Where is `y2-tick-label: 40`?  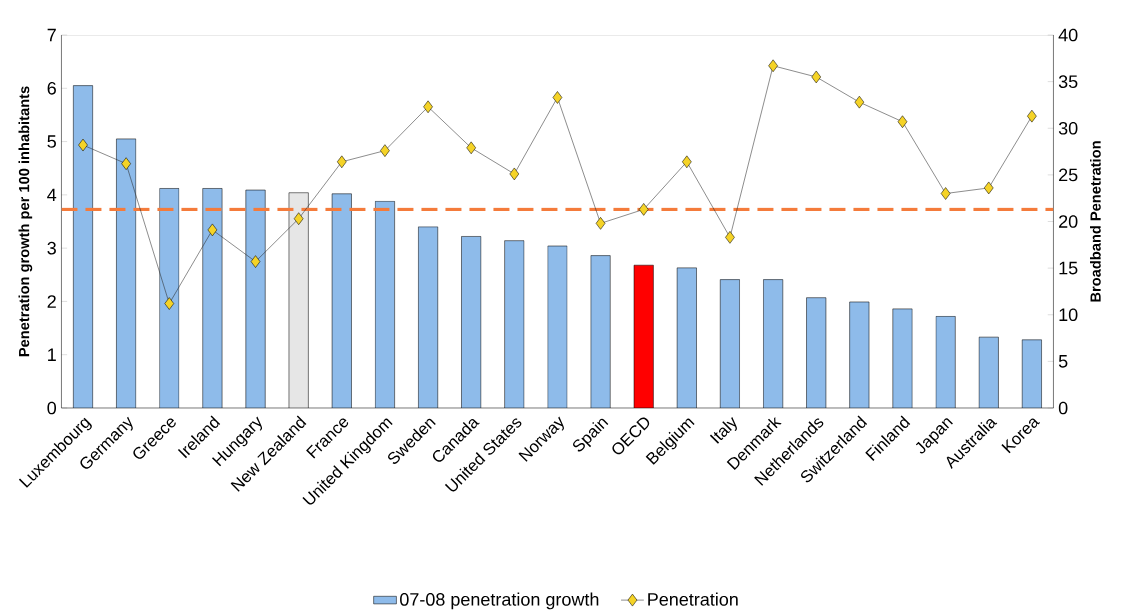 y2-tick-label: 40 is located at coordinates (1068, 35).